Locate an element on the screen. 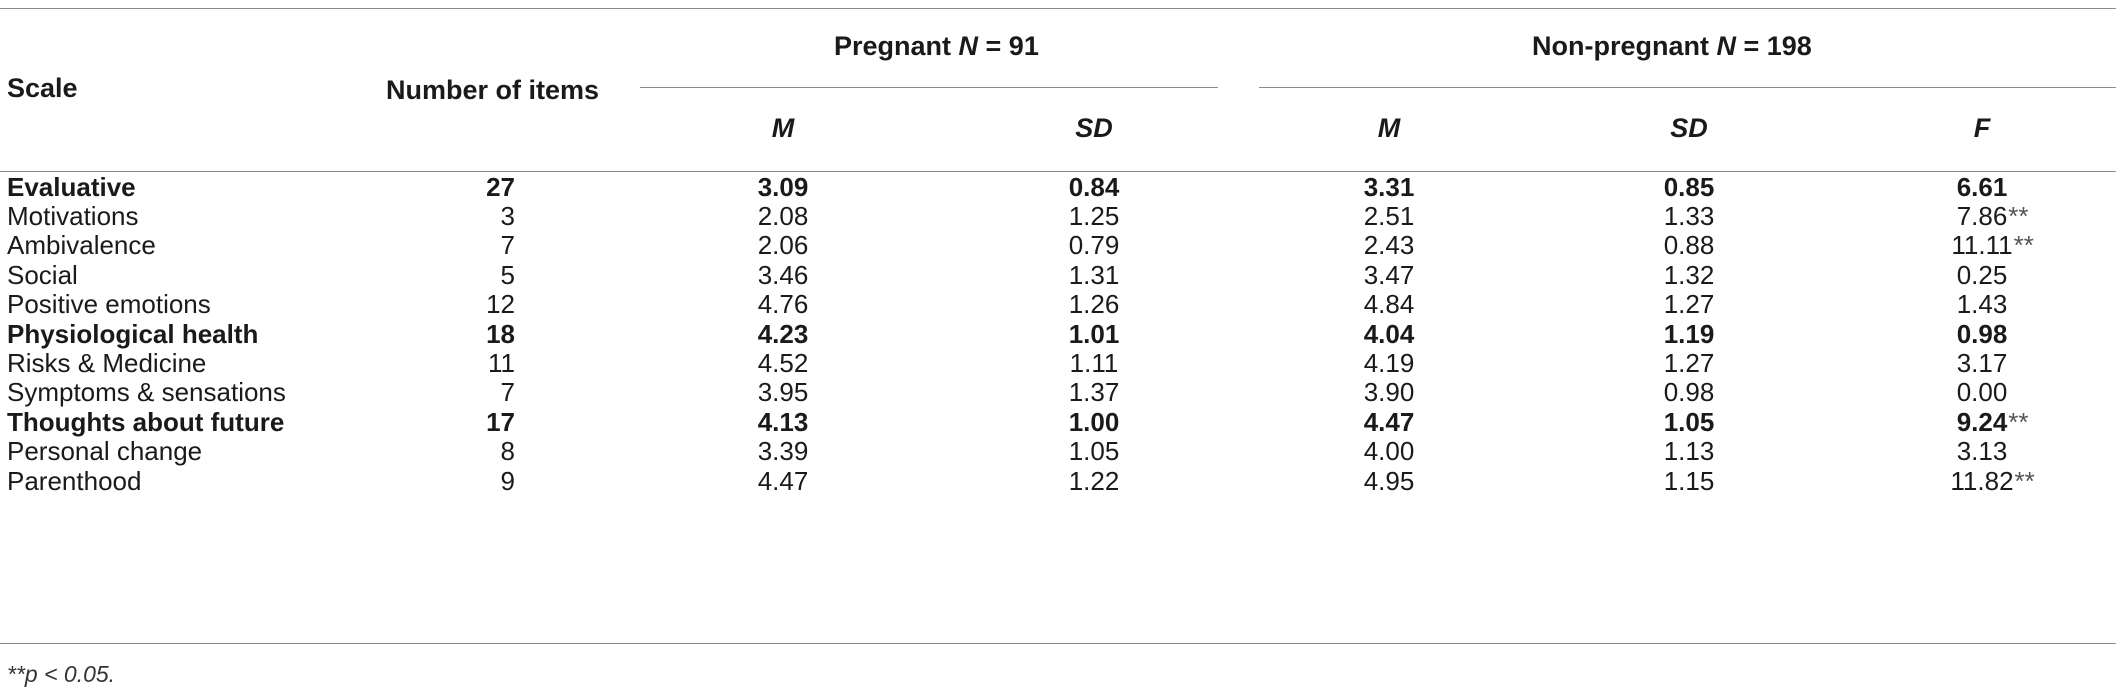 This screenshot has width=2116, height=696. pregnant-sd-cell: 1.37 is located at coordinates (1094, 392).